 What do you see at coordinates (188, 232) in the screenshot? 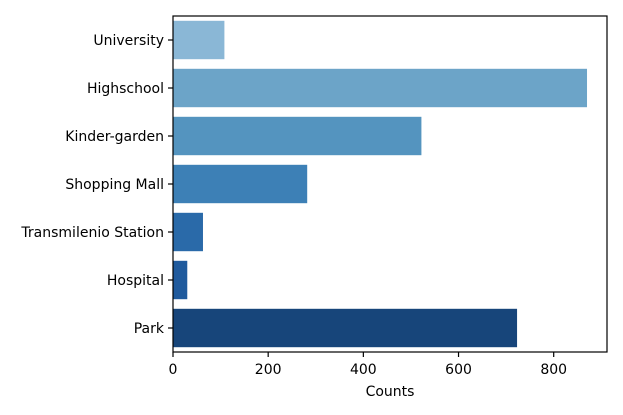
I see `bar-transmilenio-station` at bounding box center [188, 232].